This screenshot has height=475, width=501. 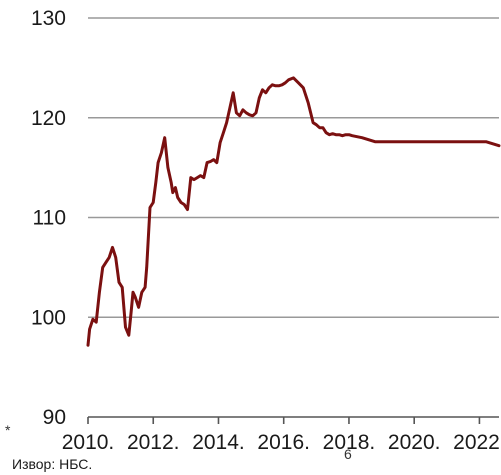 I want to click on y-axis-ticks: 90 100 110 120 130, so click(x=48, y=218).